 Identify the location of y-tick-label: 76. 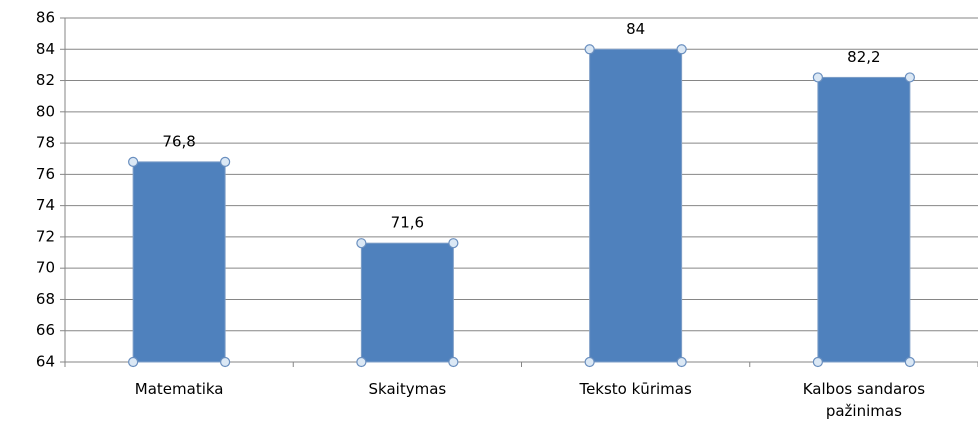
(45, 174).